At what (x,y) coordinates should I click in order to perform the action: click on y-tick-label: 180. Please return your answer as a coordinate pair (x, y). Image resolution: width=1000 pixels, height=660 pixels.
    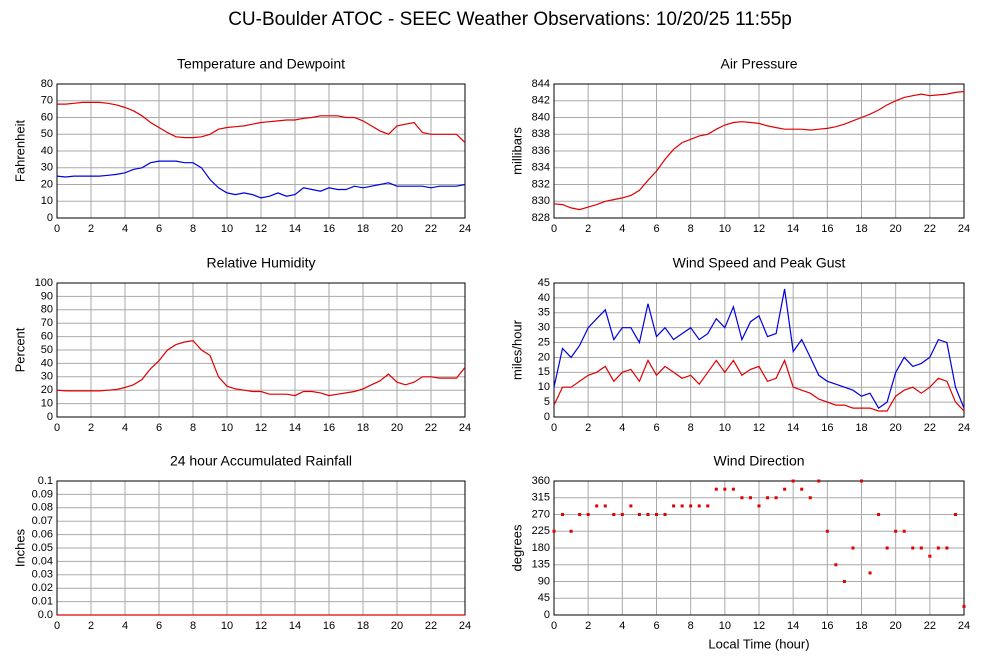
    Looking at the image, I should click on (541, 548).